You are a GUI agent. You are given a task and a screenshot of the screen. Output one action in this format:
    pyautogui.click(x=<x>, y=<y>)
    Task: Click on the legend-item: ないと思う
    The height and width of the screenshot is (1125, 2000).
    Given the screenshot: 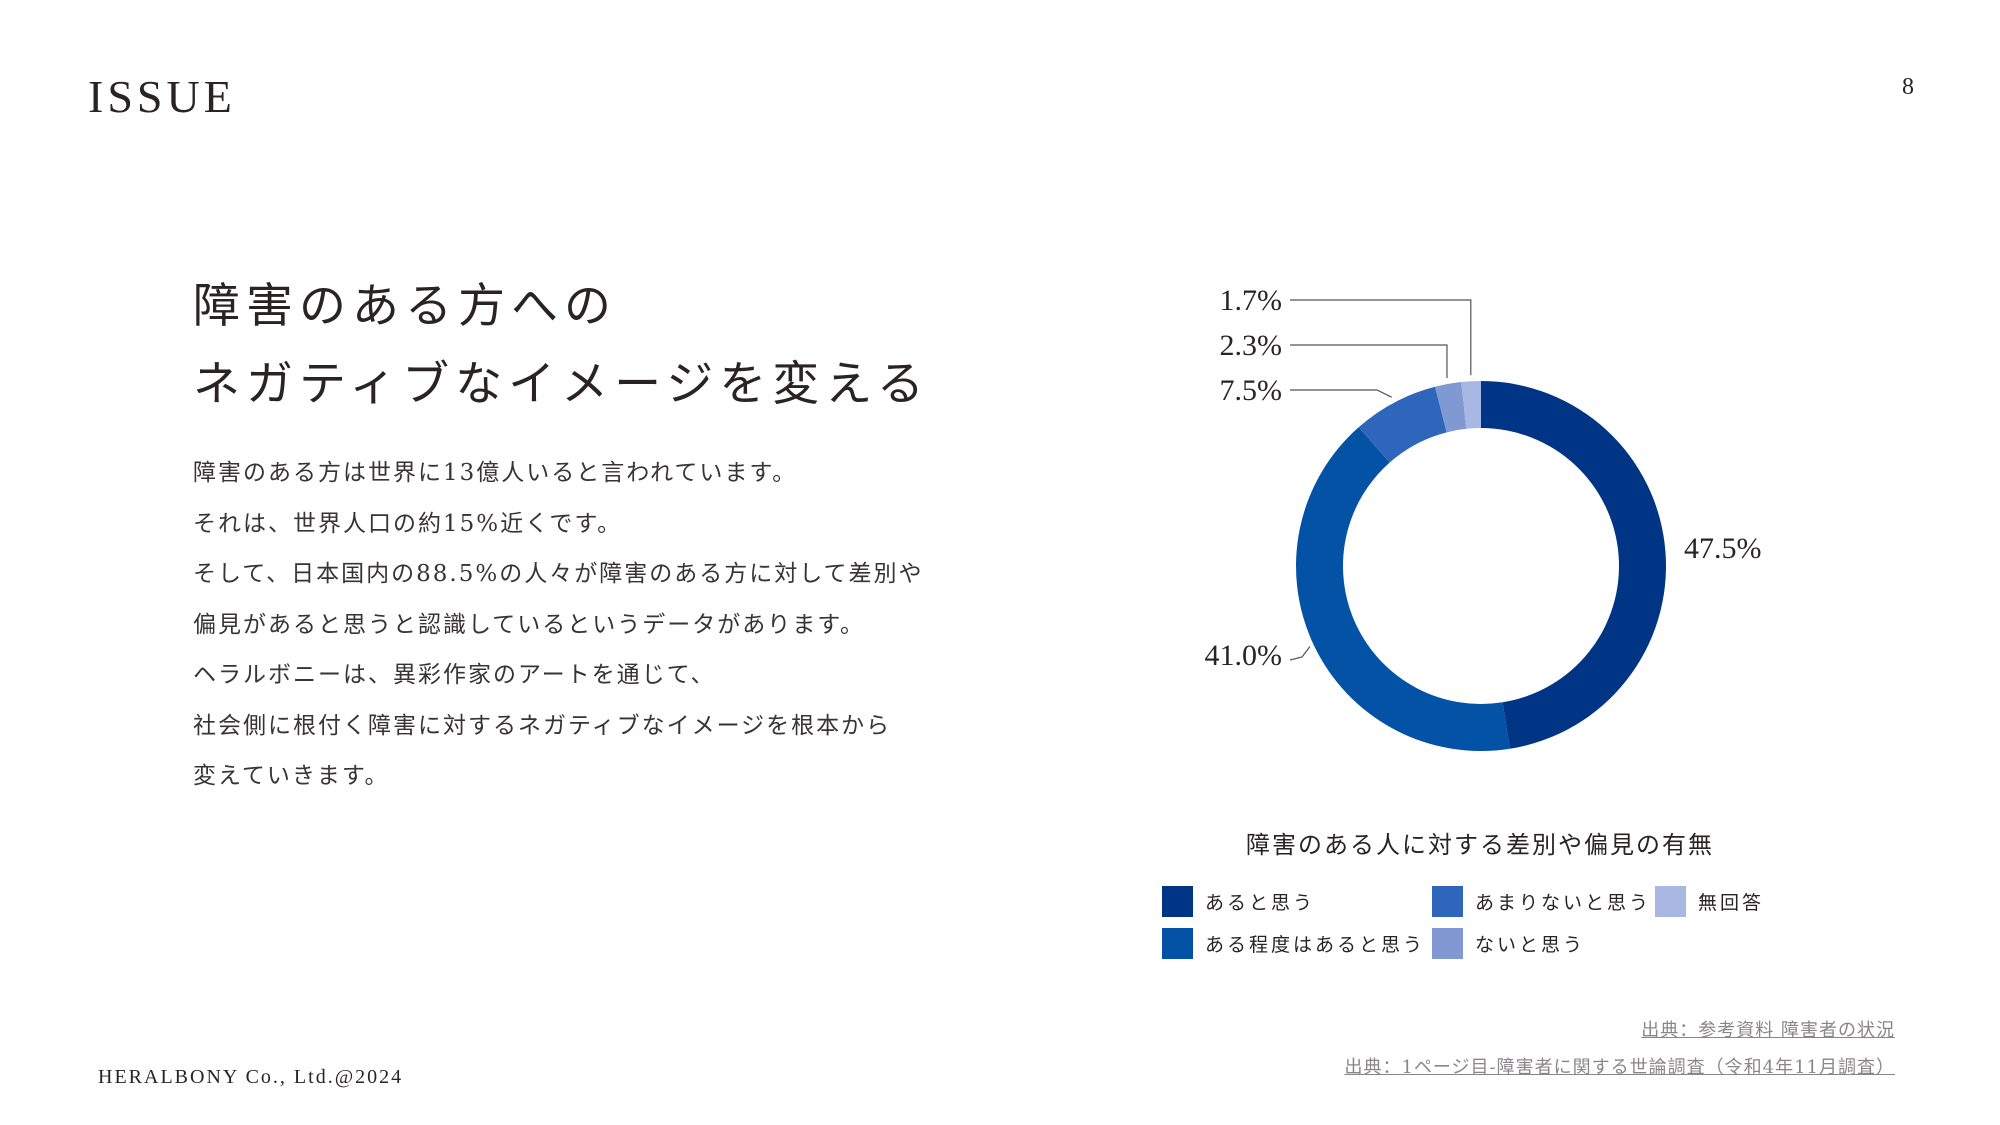 What is the action you would take?
    pyautogui.click(x=1508, y=943)
    